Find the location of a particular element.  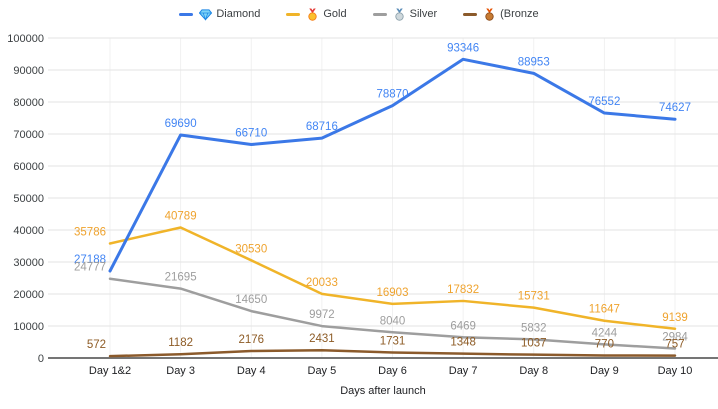

legend-label: Diamond is located at coordinates (238, 14).